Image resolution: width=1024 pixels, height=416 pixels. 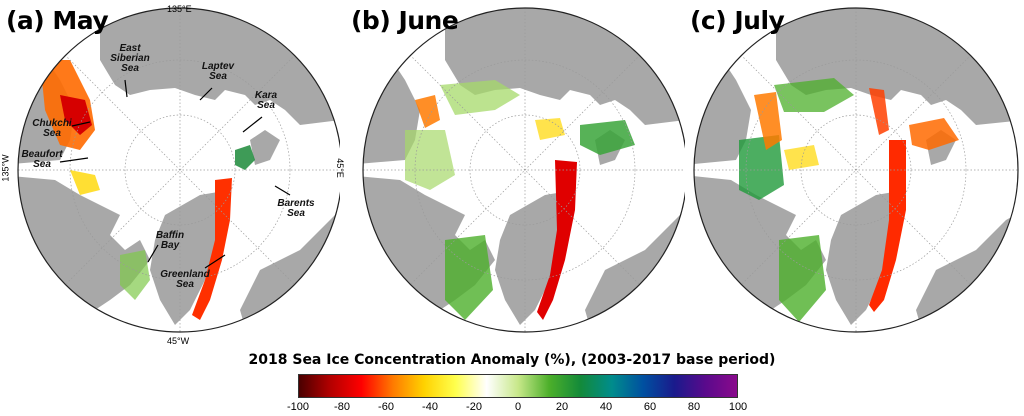 I want to click on sea-label-laptev: Laptev Sea, so click(x=218, y=71).